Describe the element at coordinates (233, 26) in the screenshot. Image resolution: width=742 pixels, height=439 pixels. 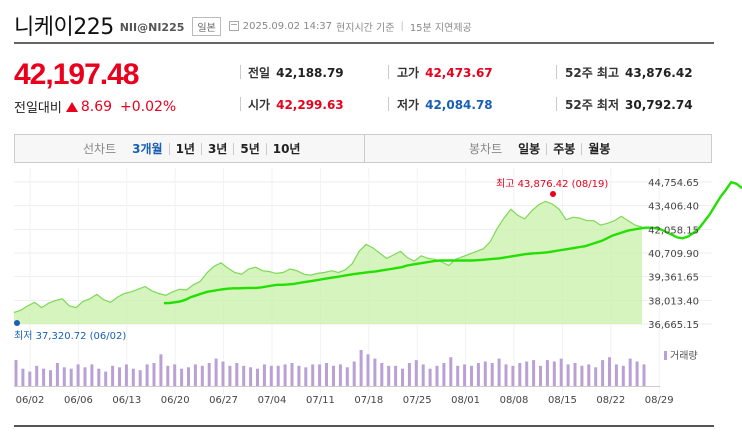
I see `calendar-icon` at that location.